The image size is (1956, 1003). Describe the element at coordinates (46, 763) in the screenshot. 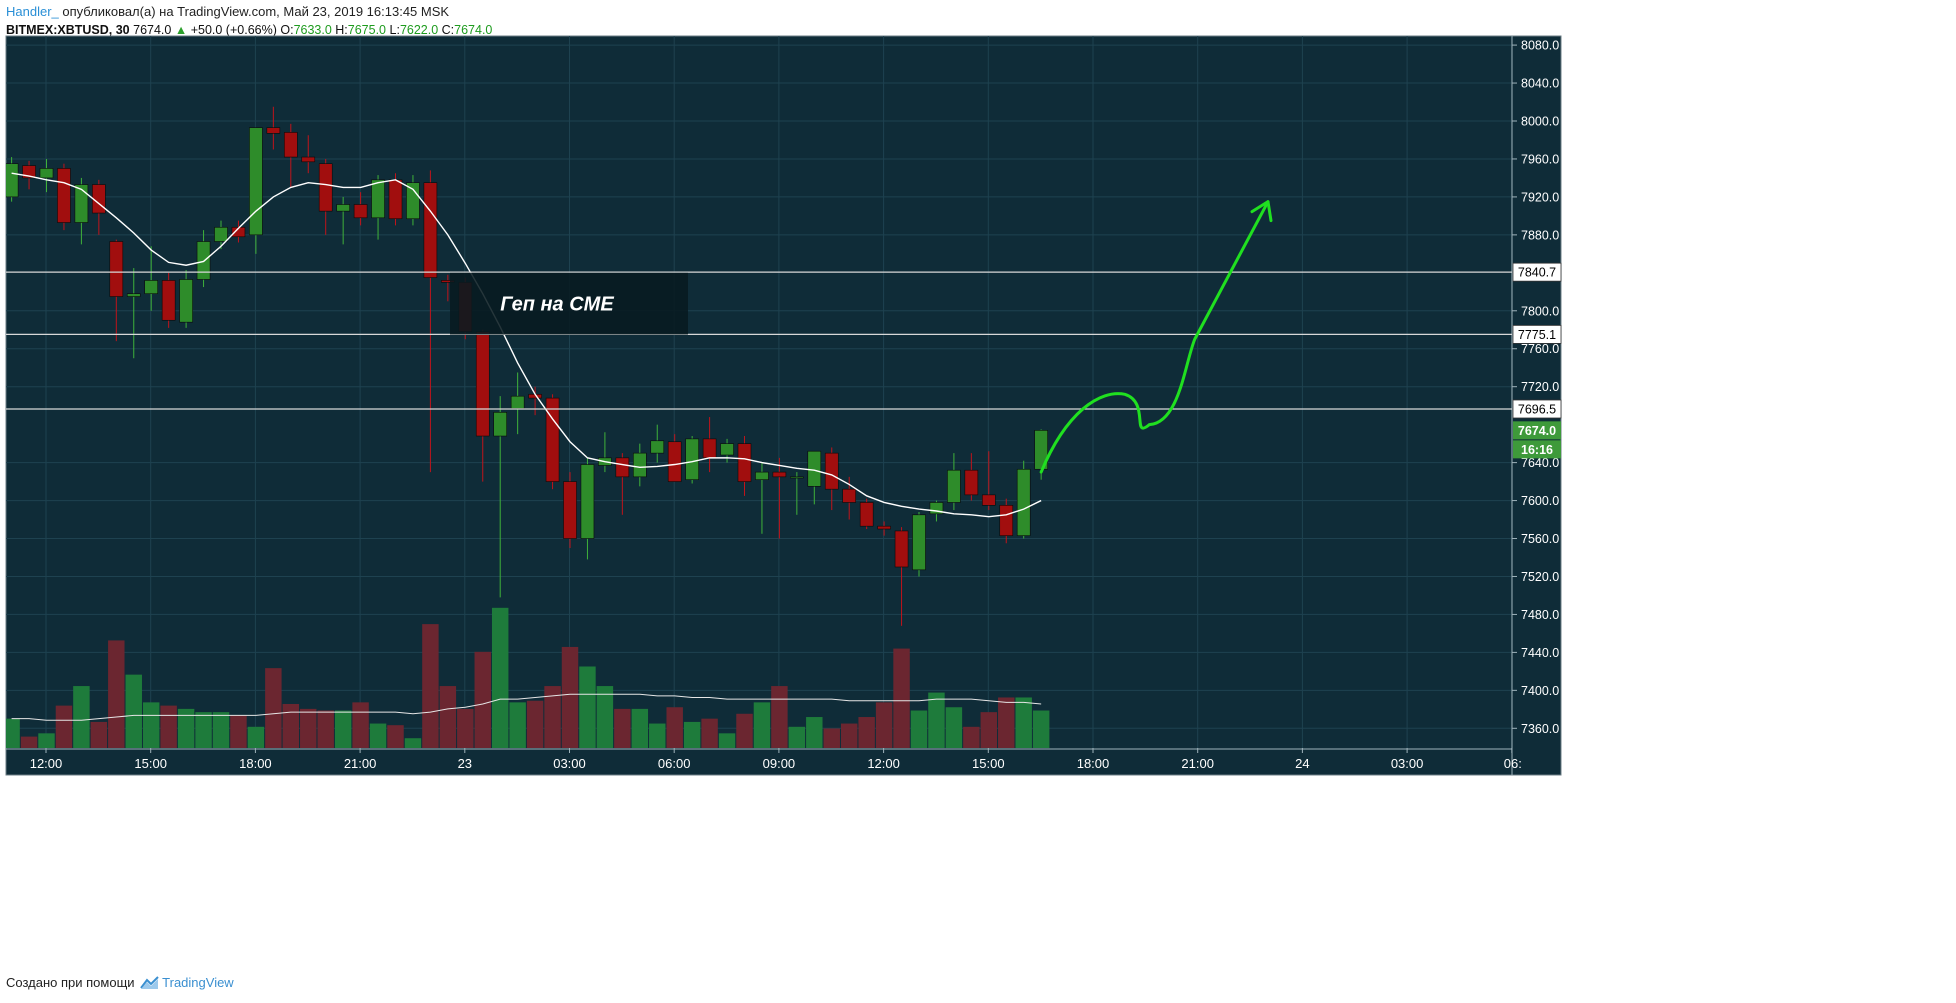

I see `x-tick-label: 12:00` at that location.